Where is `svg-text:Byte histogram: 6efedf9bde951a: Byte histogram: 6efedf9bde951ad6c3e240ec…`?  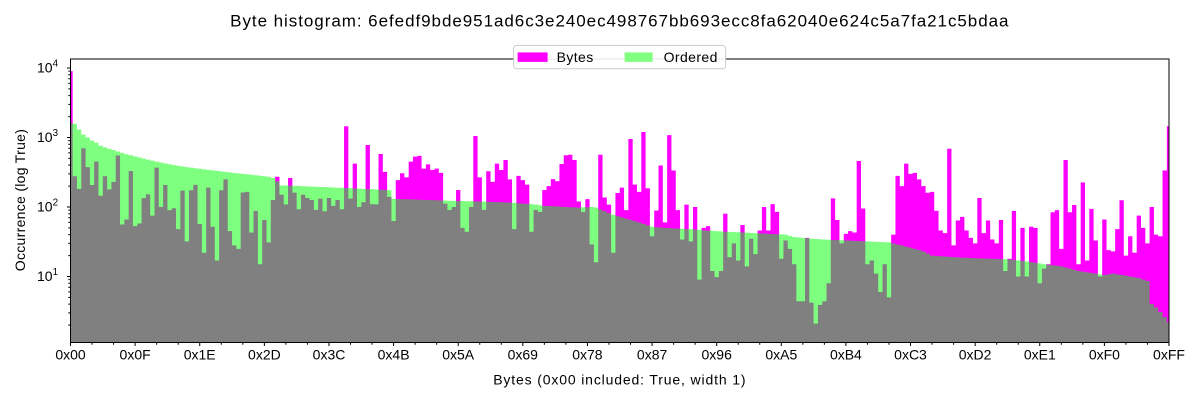
svg-text:Byte histogram: 6efedf9bde951a: Byte histogram: 6efedf9bde951ad6c3e240ec… is located at coordinates (619, 21).